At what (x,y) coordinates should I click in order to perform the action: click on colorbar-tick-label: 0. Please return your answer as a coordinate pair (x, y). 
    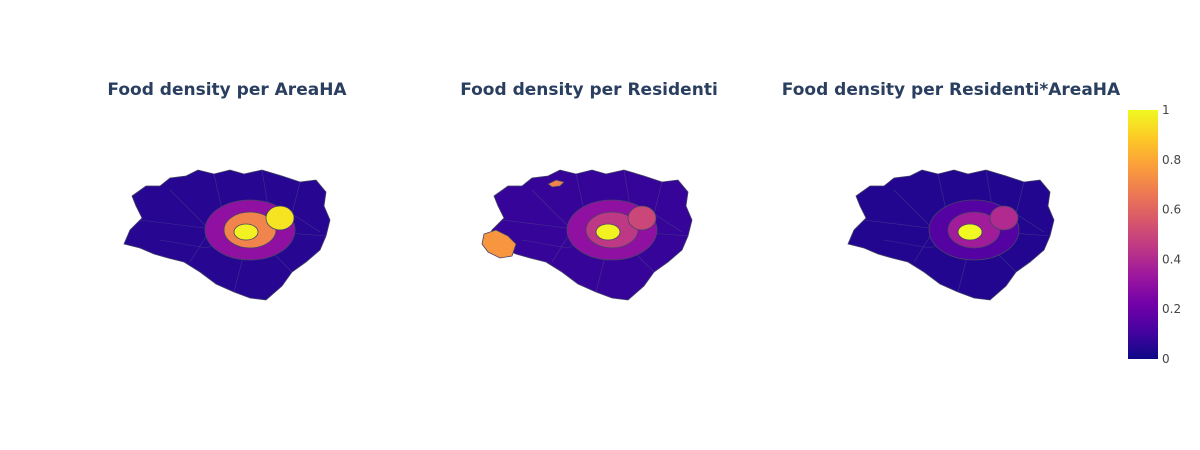
    Looking at the image, I should click on (1166, 359).